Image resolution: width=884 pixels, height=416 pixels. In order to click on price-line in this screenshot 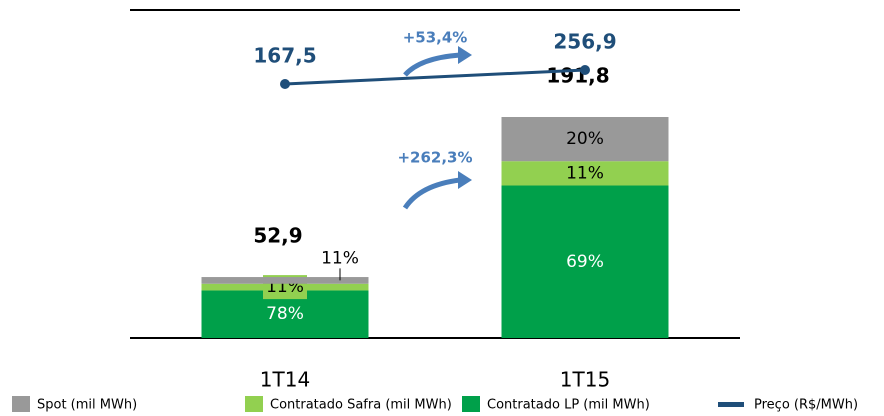, I will do `click(435, 77)`.